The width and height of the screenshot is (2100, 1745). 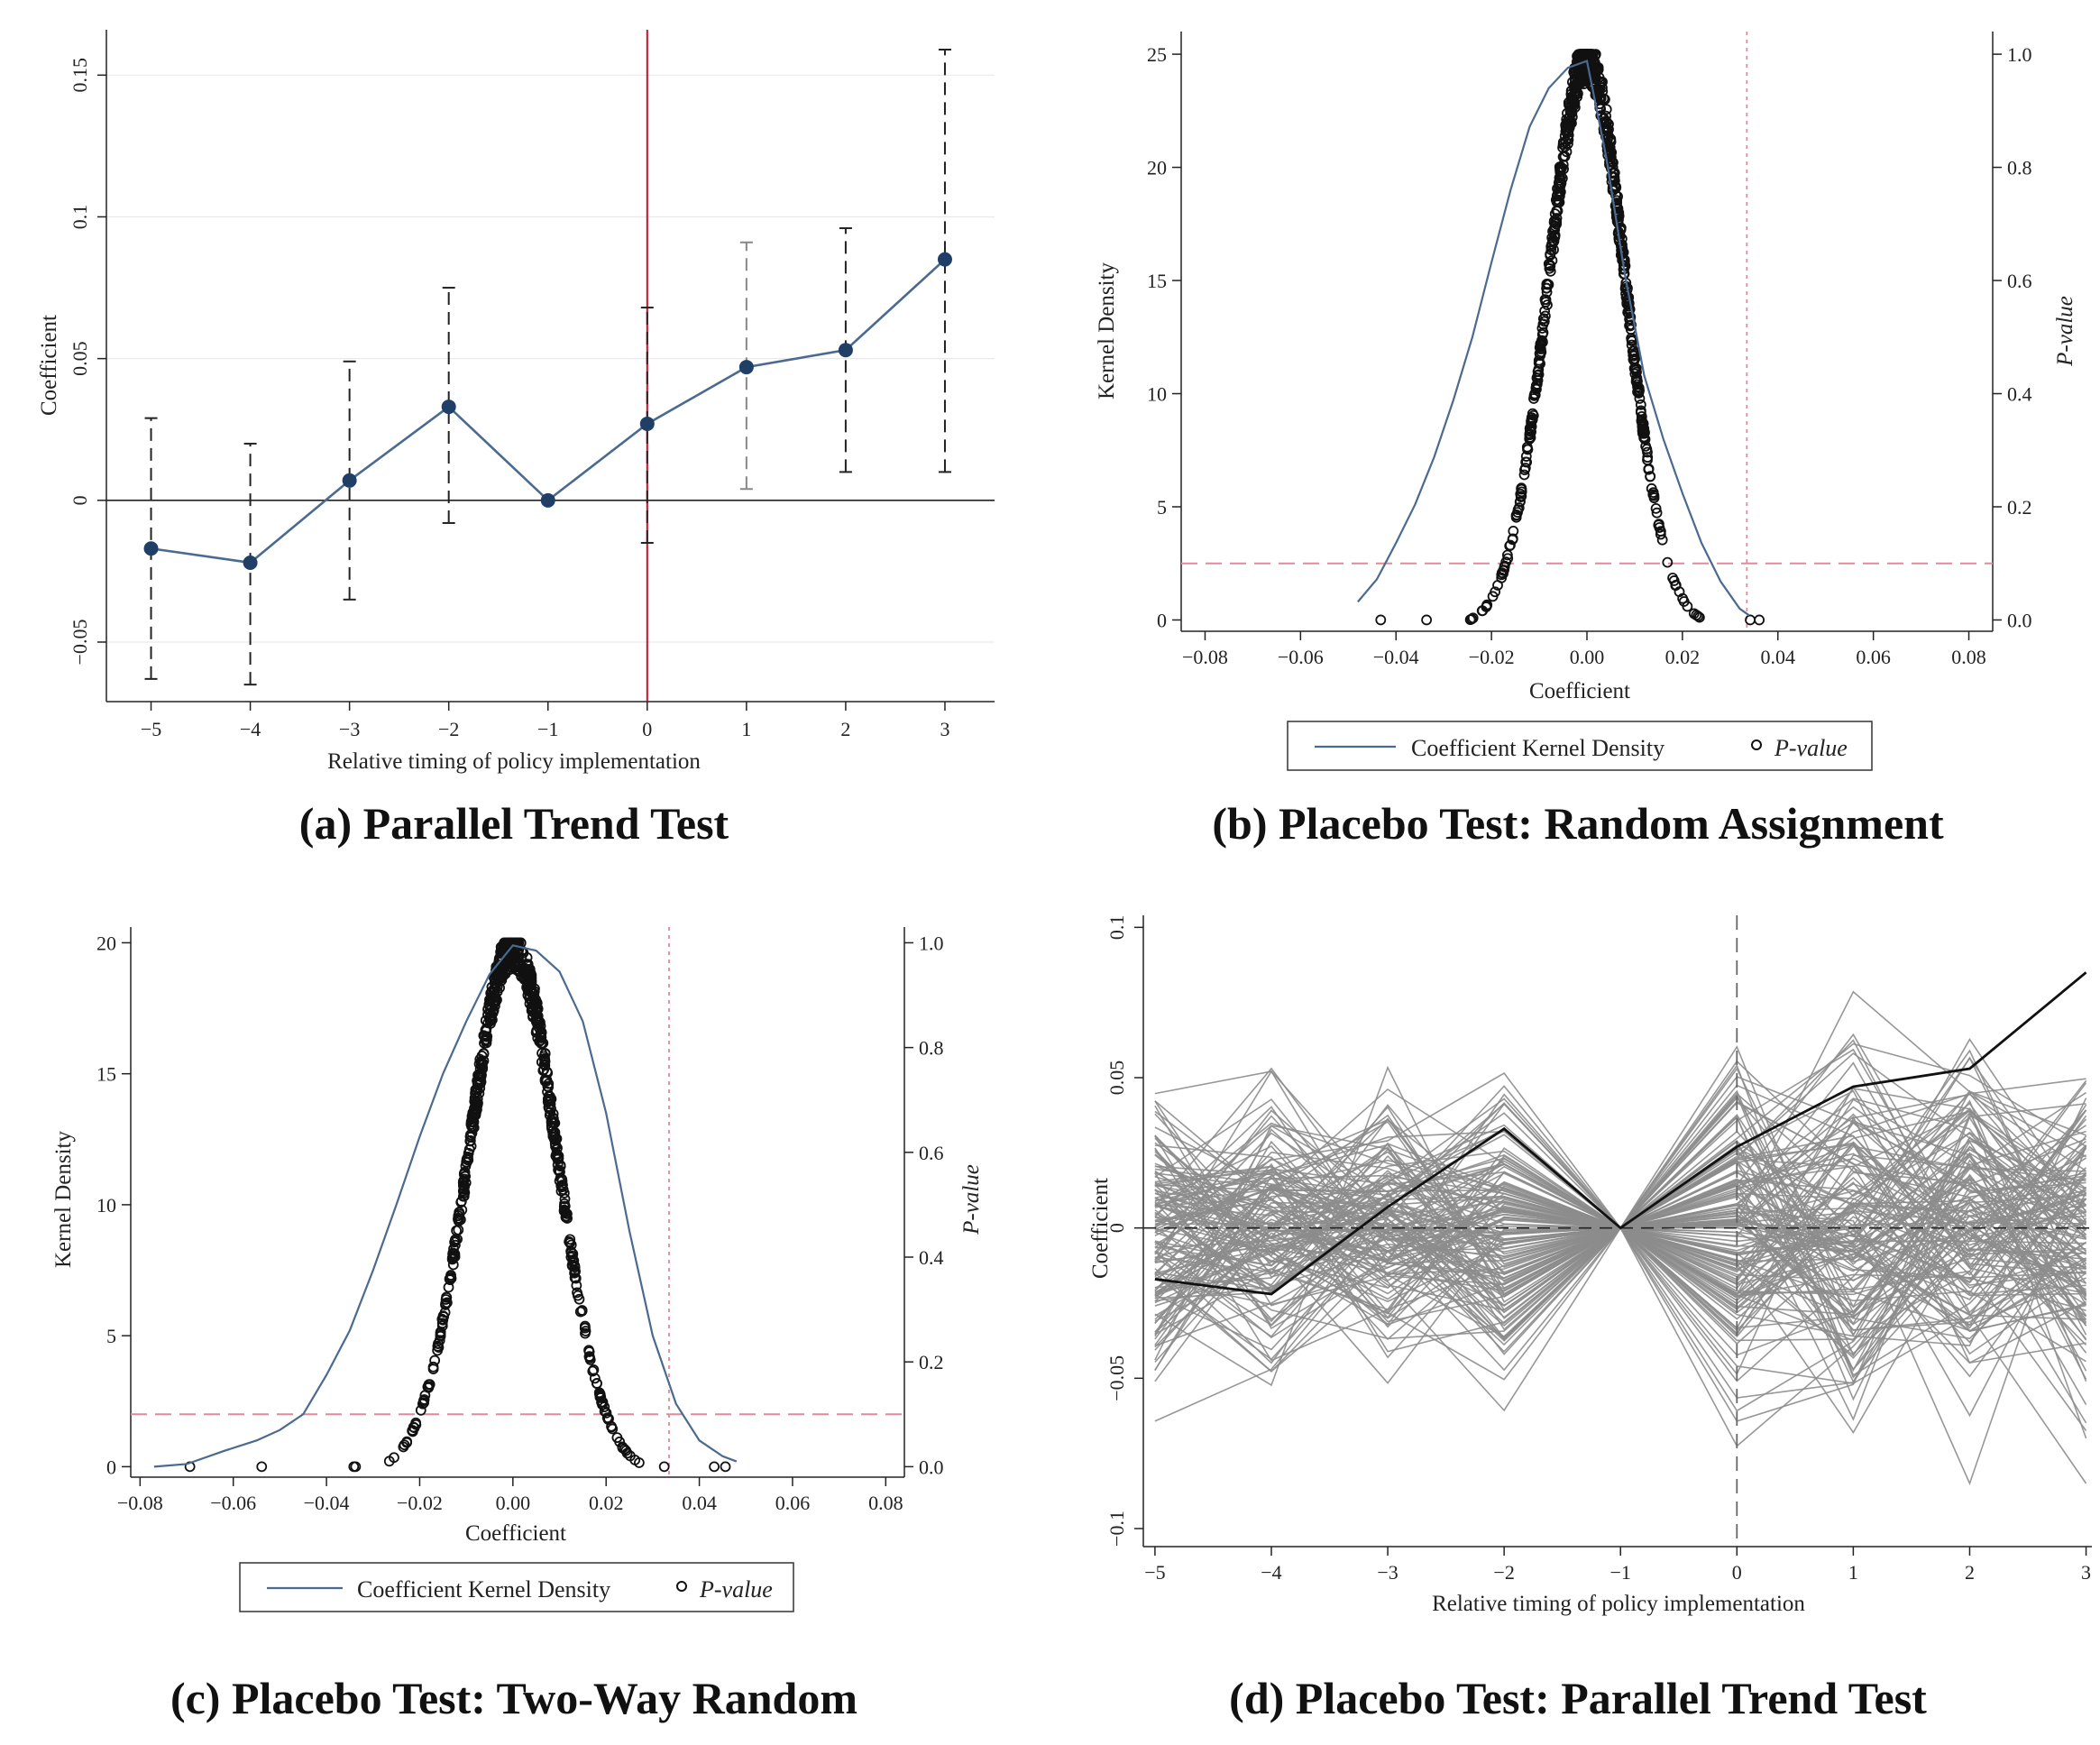 I want to click on panel-b-x-tick-label: −0.04, so click(x=1396, y=657).